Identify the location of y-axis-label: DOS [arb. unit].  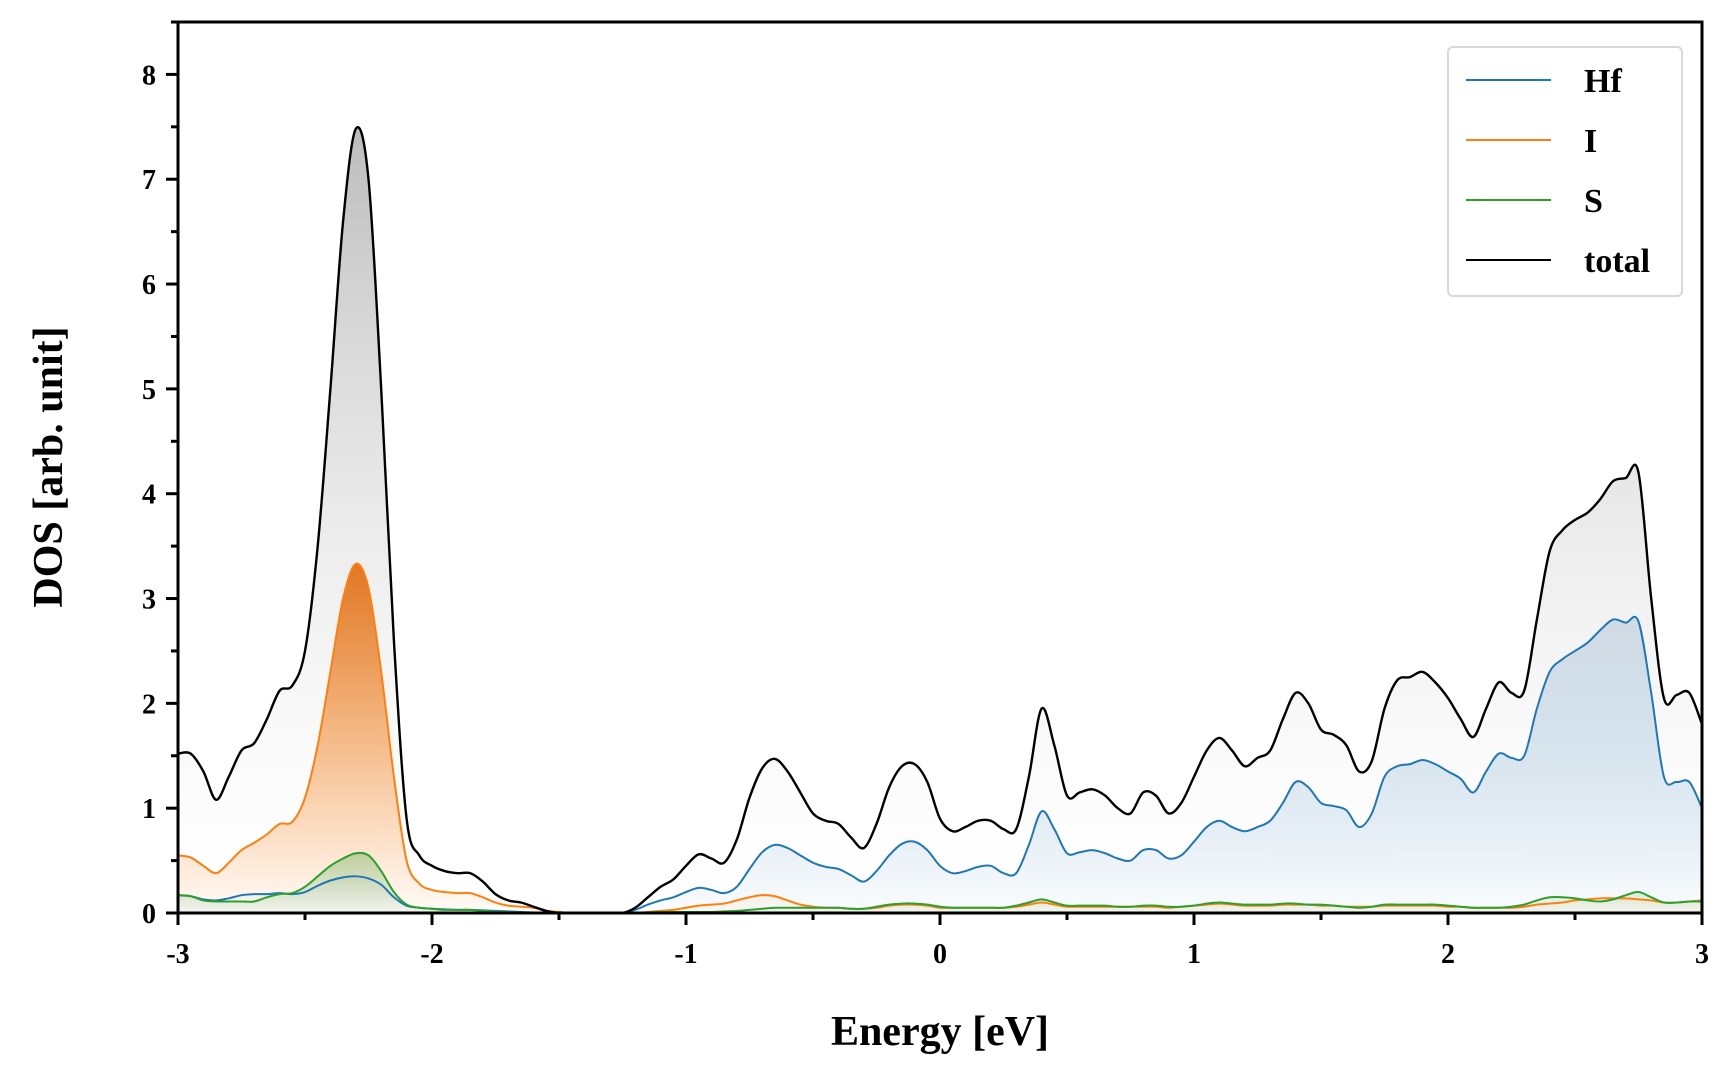
(49, 466).